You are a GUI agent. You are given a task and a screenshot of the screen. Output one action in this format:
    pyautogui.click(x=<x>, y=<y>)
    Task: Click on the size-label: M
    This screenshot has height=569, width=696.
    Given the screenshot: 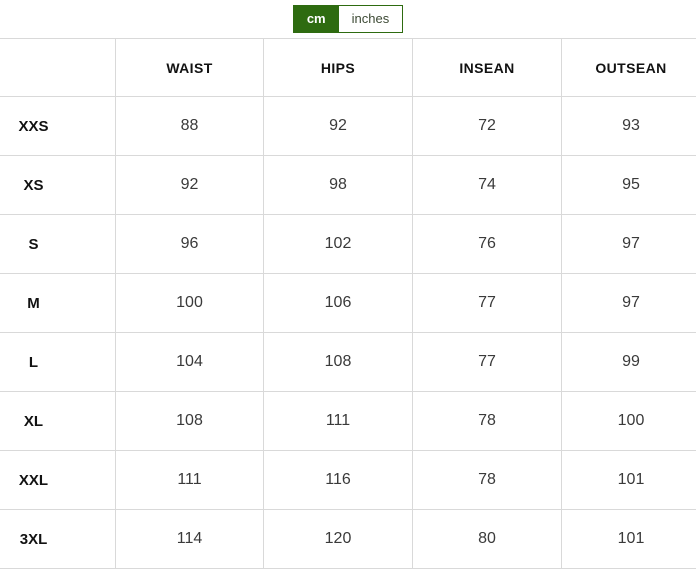 What is the action you would take?
    pyautogui.click(x=58, y=303)
    